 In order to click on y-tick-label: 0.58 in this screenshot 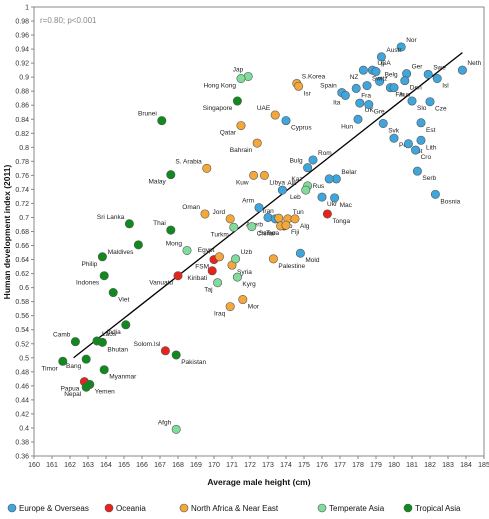, I will do `click(22, 302)`.